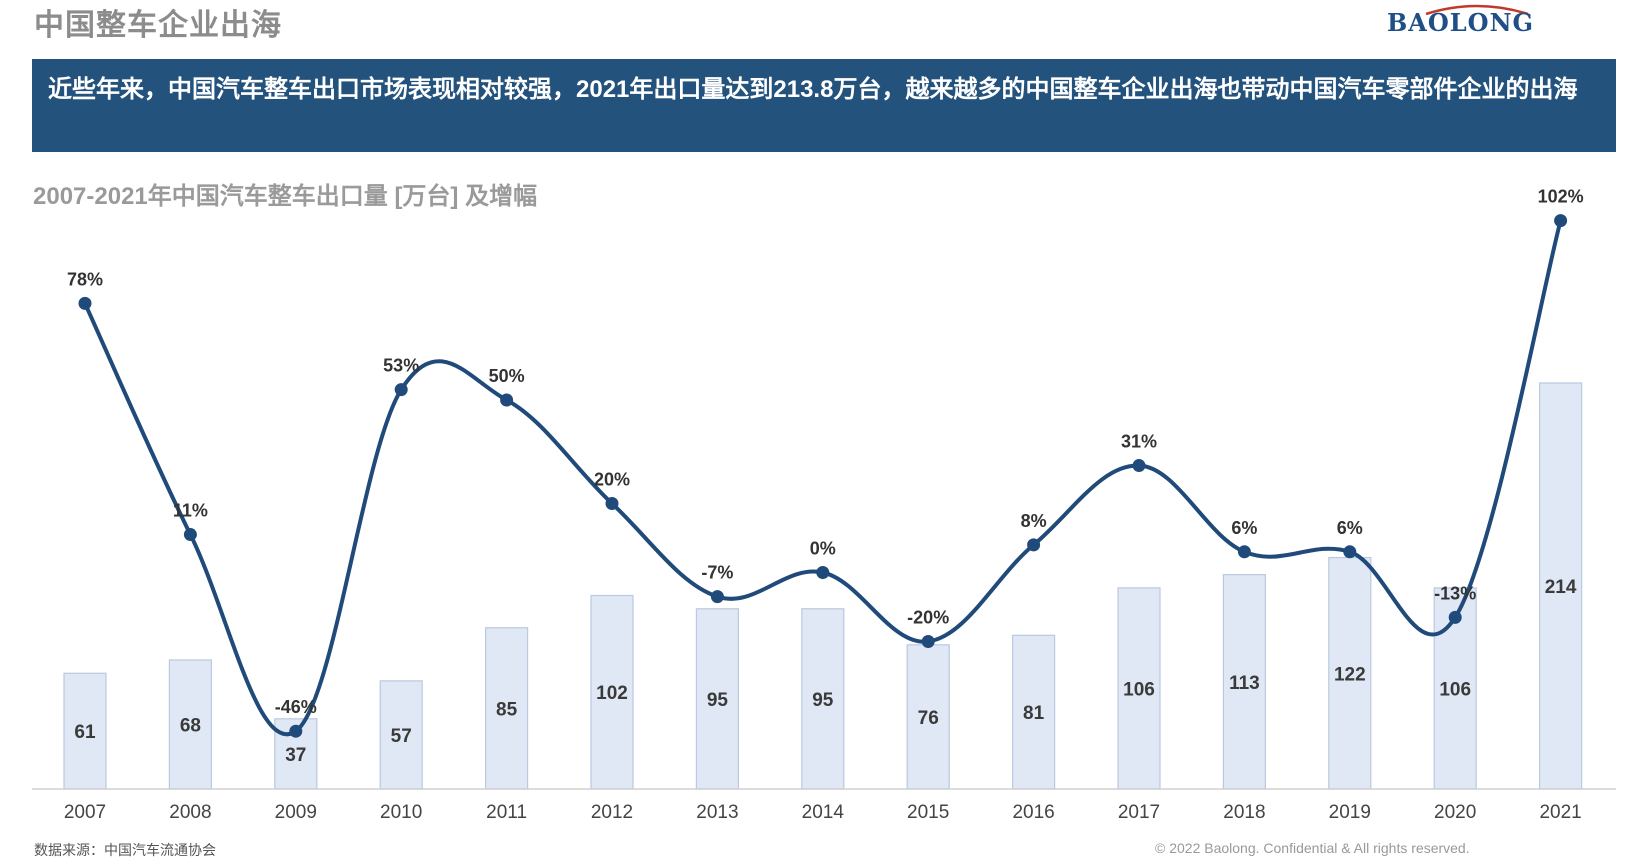 The height and width of the screenshot is (860, 1640). Describe the element at coordinates (1034, 545) in the screenshot. I see `growth-point-2016` at that location.